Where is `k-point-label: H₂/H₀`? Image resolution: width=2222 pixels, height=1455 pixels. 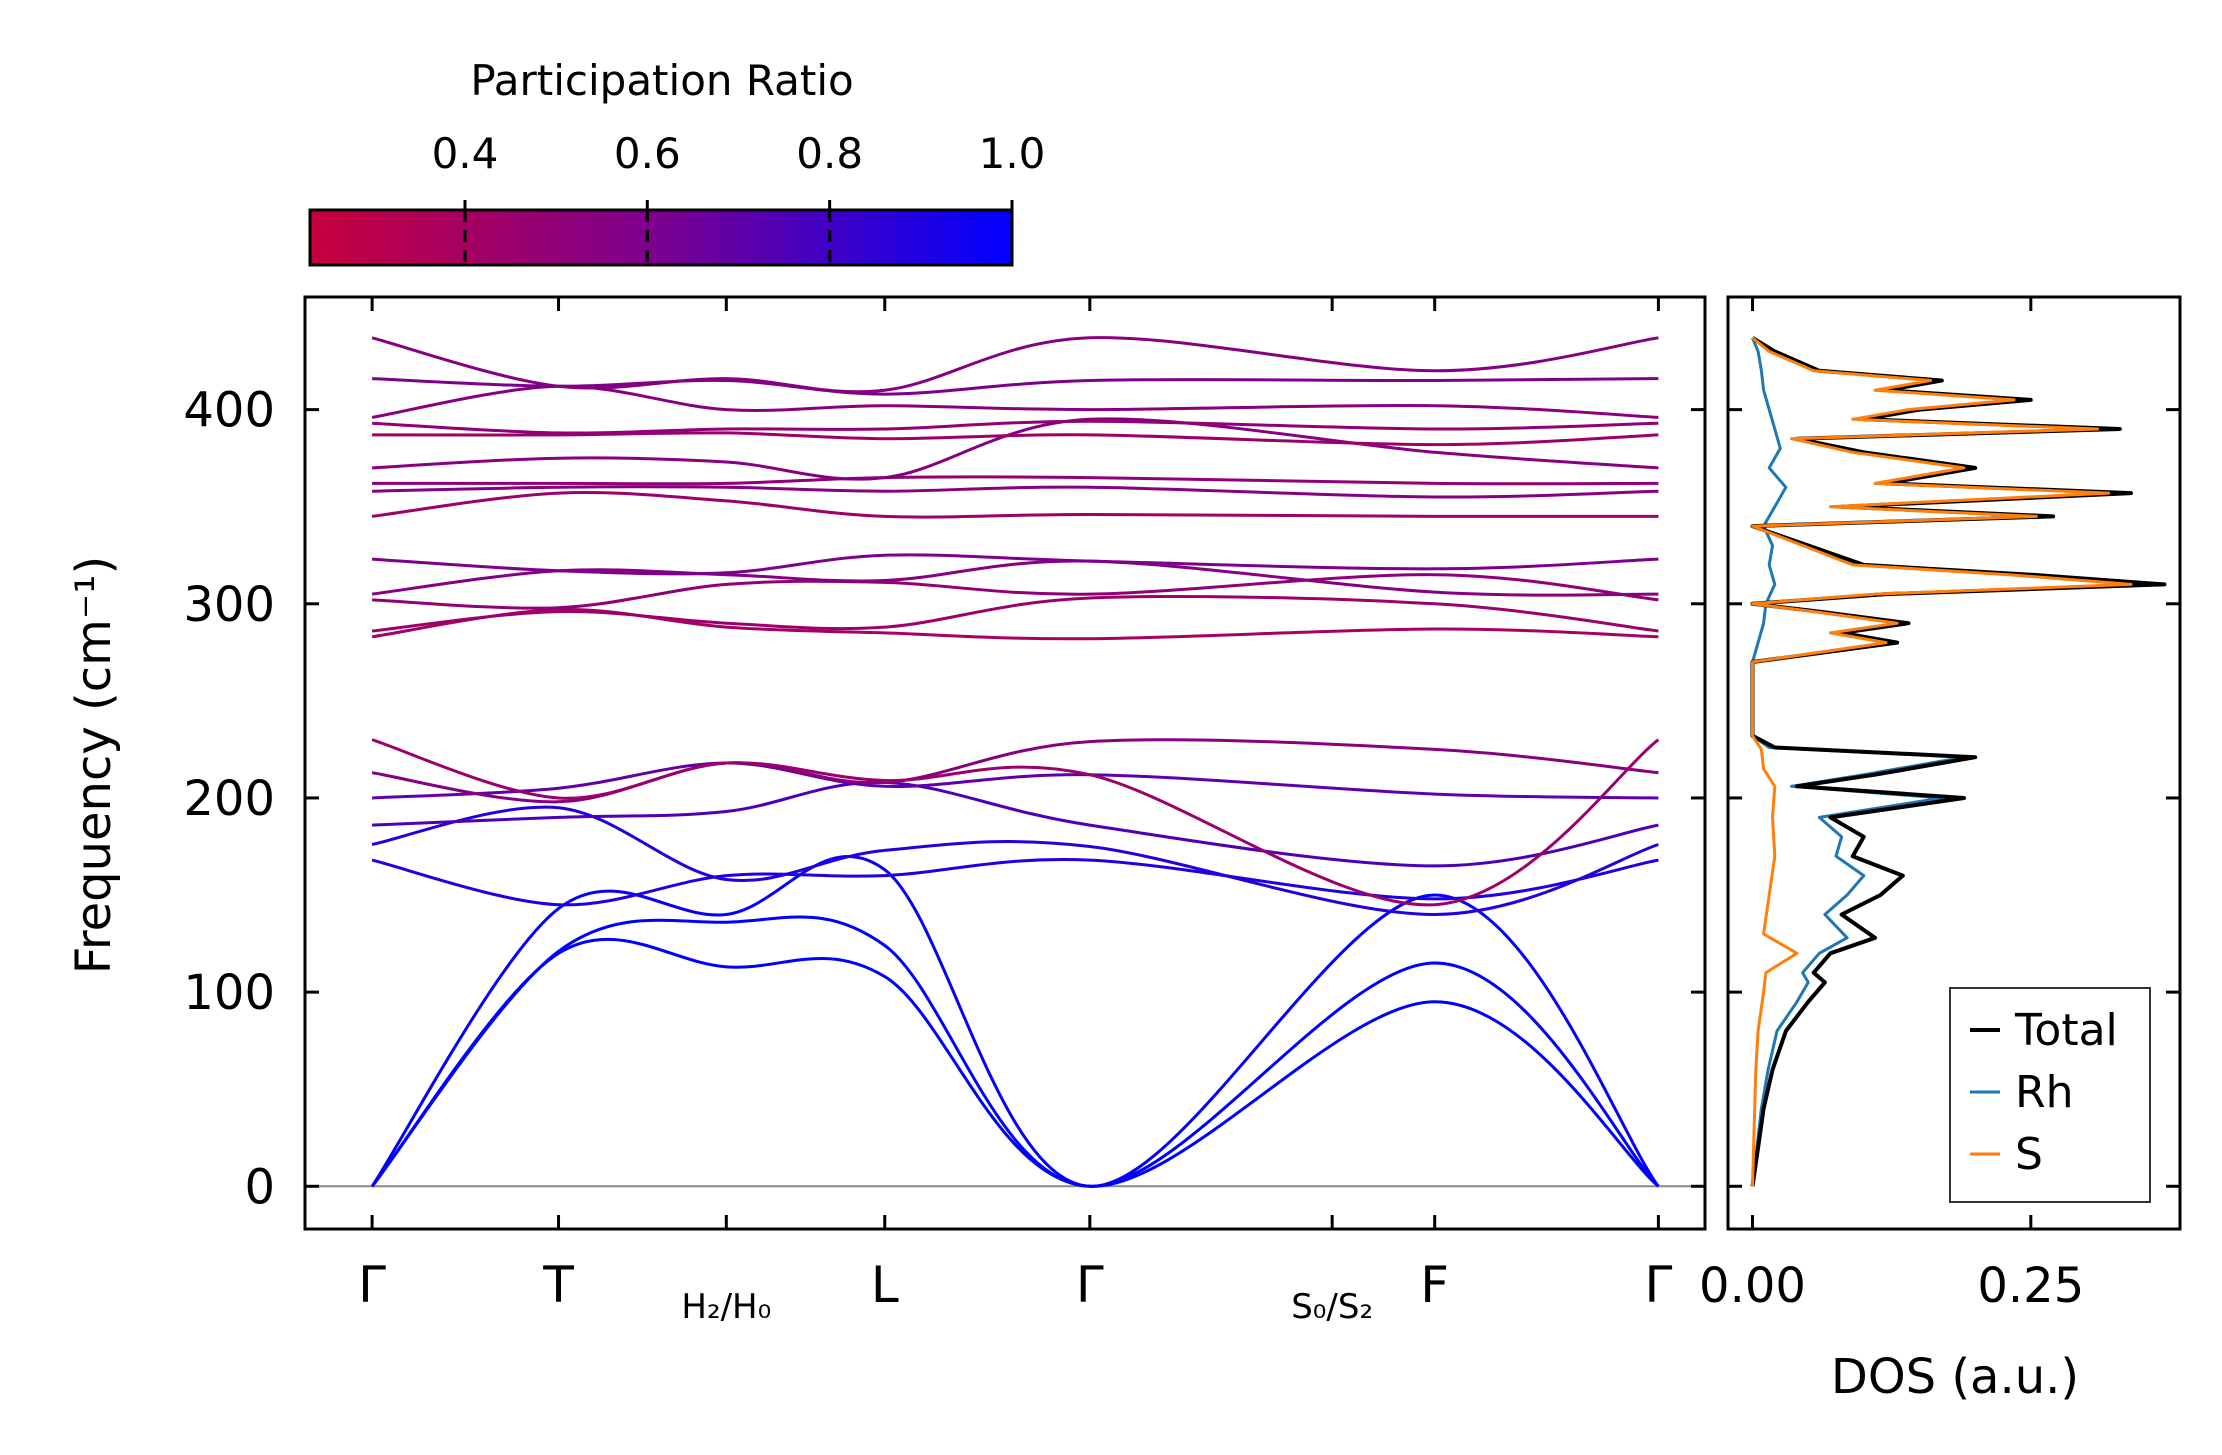
k-point-label: H₂/H₀ is located at coordinates (726, 1307).